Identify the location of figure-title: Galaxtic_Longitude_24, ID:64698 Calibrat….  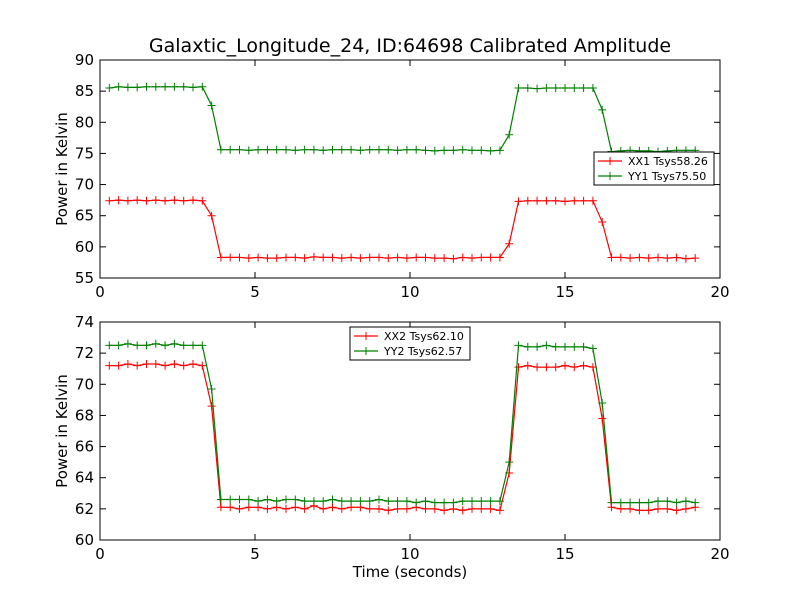
(410, 46).